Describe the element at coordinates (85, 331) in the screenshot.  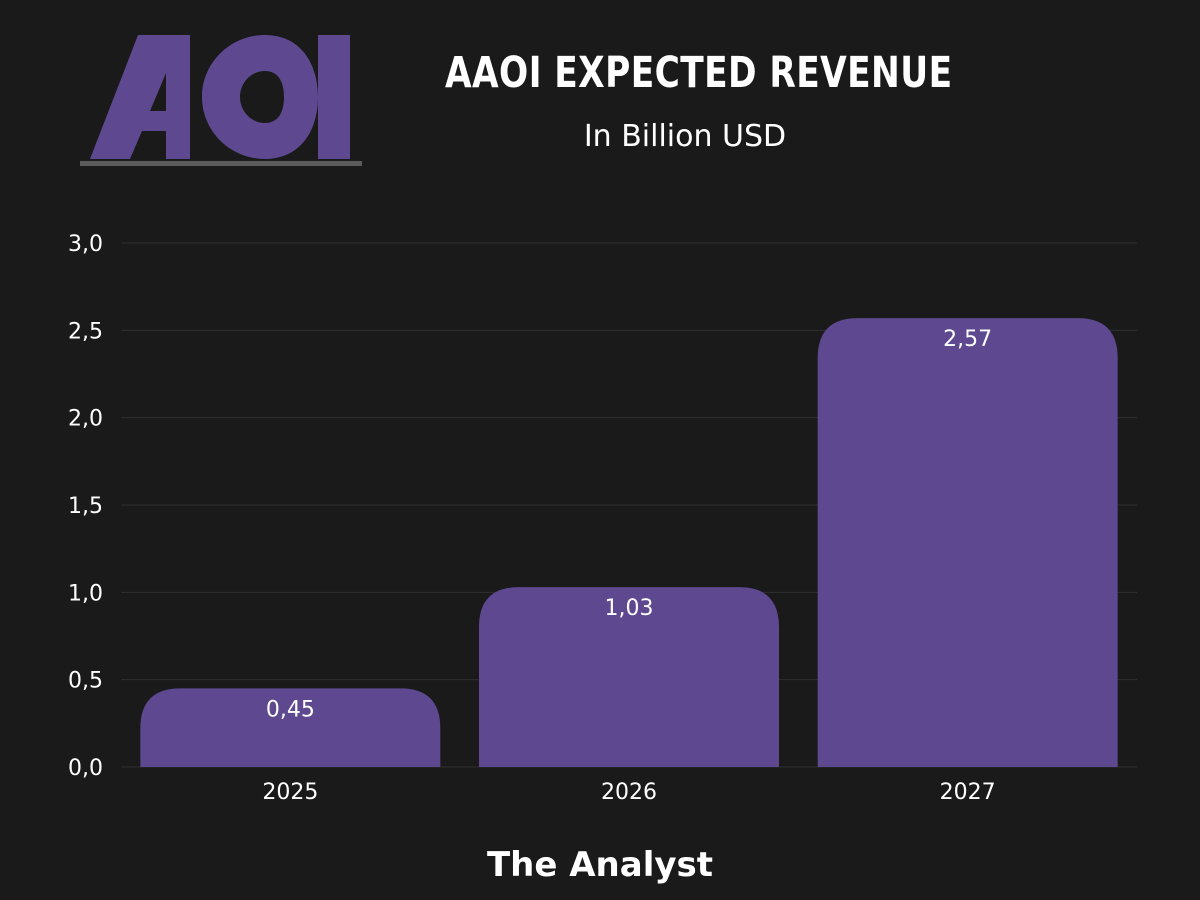
I see `y-tick-label: 2,5` at that location.